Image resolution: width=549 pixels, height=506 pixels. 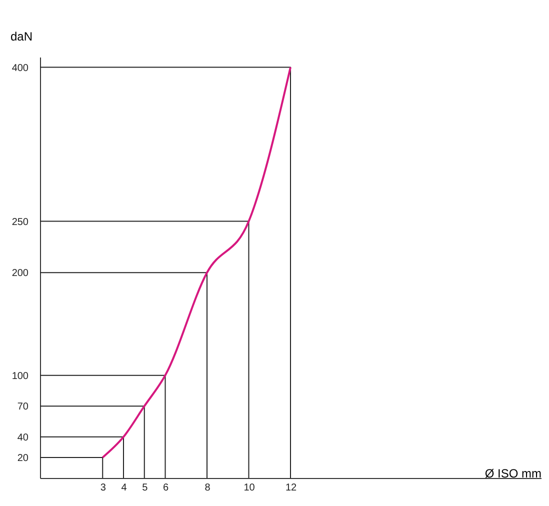 I want to click on x-tick-label: 5, so click(x=145, y=488).